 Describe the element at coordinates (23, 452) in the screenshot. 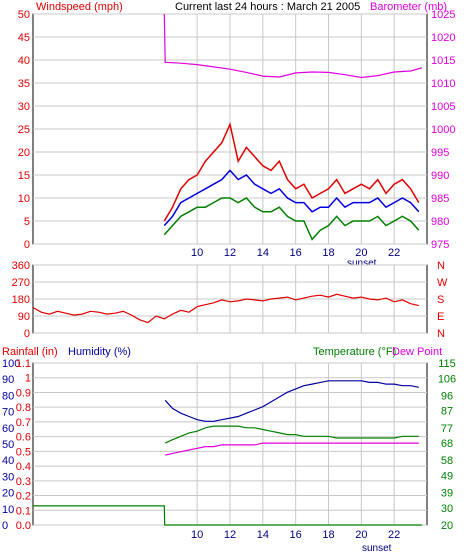

I see `rainfall-tick-label: 0.5` at that location.